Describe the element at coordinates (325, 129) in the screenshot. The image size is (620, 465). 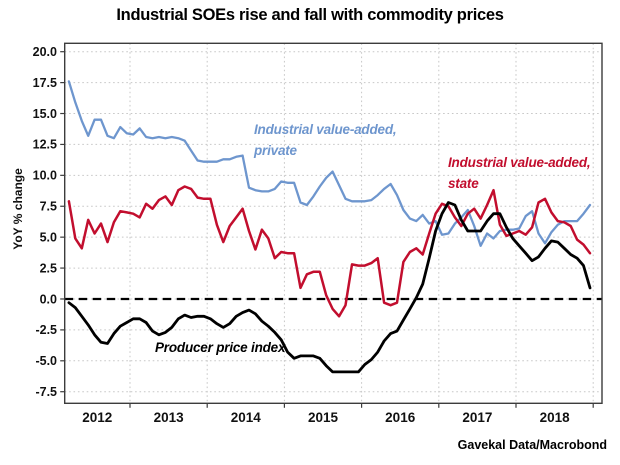
I see `annotation-private-line1: Industrial value-added,` at that location.